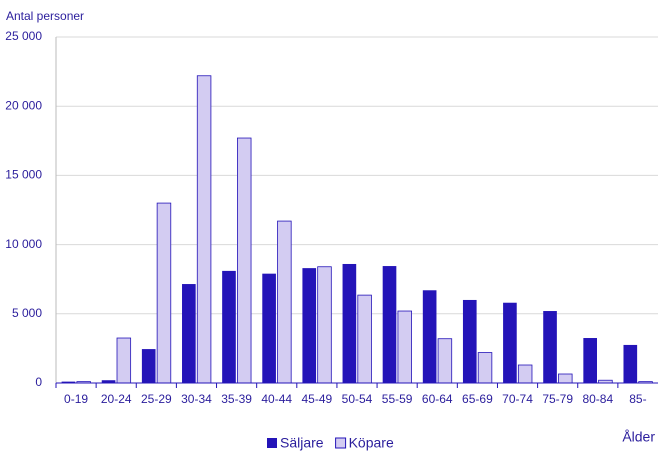 This screenshot has width=667, height=472. What do you see at coordinates (597, 399) in the screenshot?
I see `x-tick-label: 80-84` at bounding box center [597, 399].